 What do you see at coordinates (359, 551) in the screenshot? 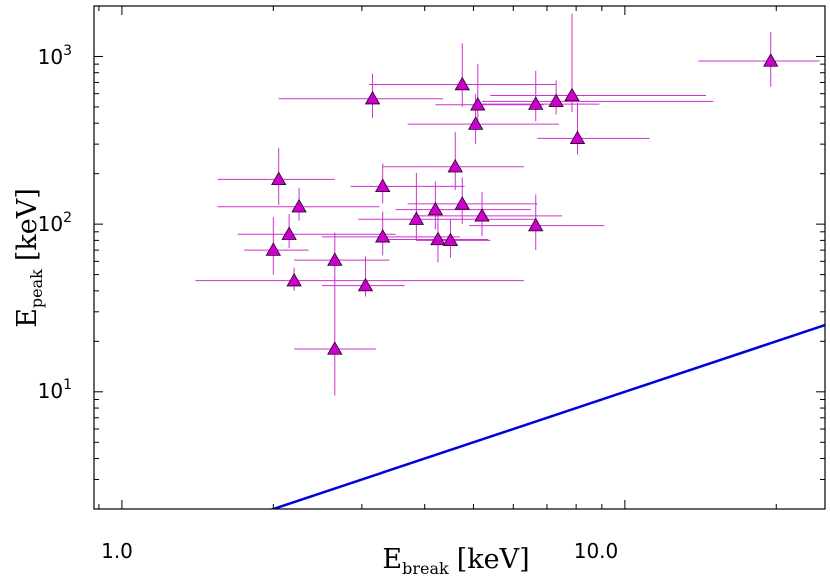
I see `x-tick-labels: 1.0 10.0` at bounding box center [359, 551].